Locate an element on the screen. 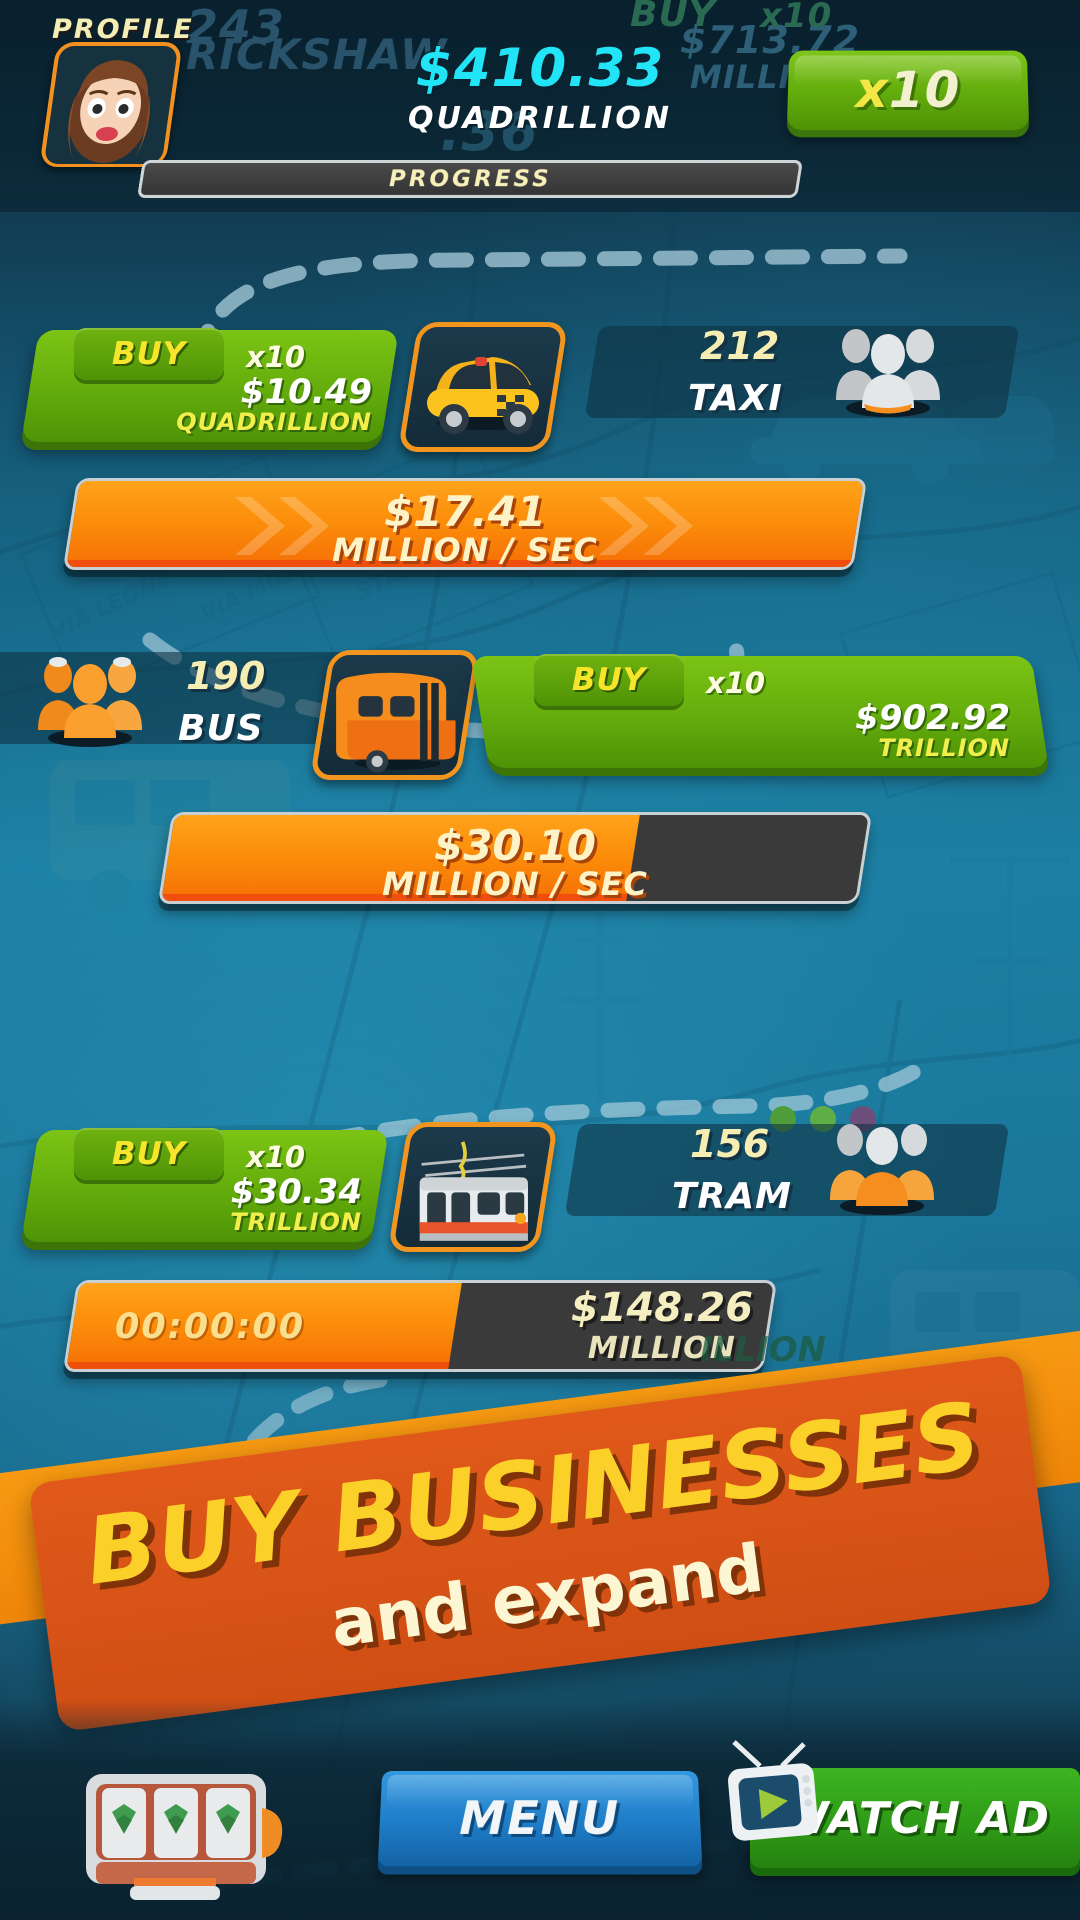  buy-chip-taxi: BUY is located at coordinates (149, 354).